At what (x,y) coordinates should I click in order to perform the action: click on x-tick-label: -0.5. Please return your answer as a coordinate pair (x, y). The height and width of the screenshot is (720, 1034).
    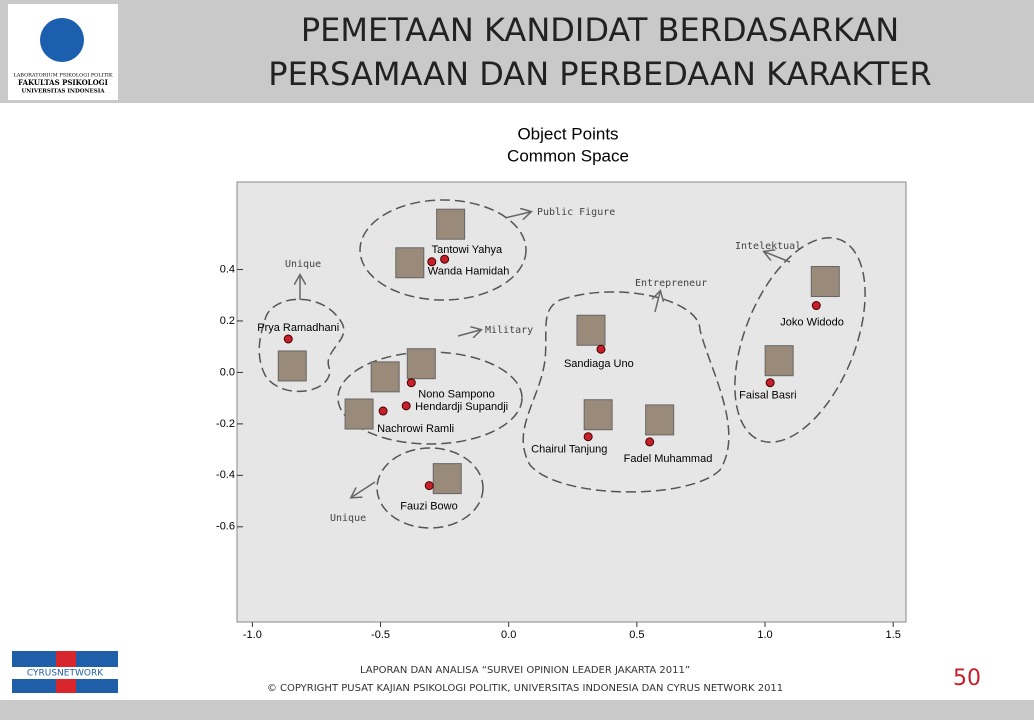
    Looking at the image, I should click on (380, 635).